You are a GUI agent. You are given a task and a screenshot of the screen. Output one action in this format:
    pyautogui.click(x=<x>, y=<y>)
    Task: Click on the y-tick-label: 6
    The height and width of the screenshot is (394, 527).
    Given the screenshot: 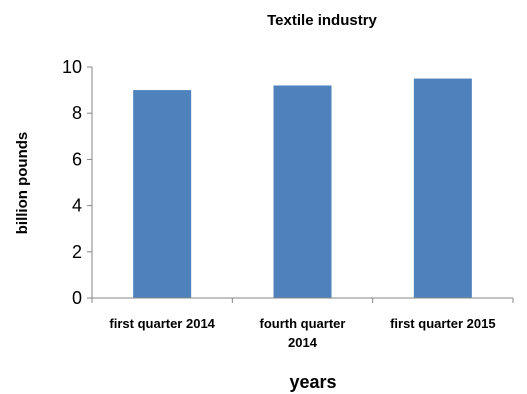 What is the action you would take?
    pyautogui.click(x=77, y=159)
    